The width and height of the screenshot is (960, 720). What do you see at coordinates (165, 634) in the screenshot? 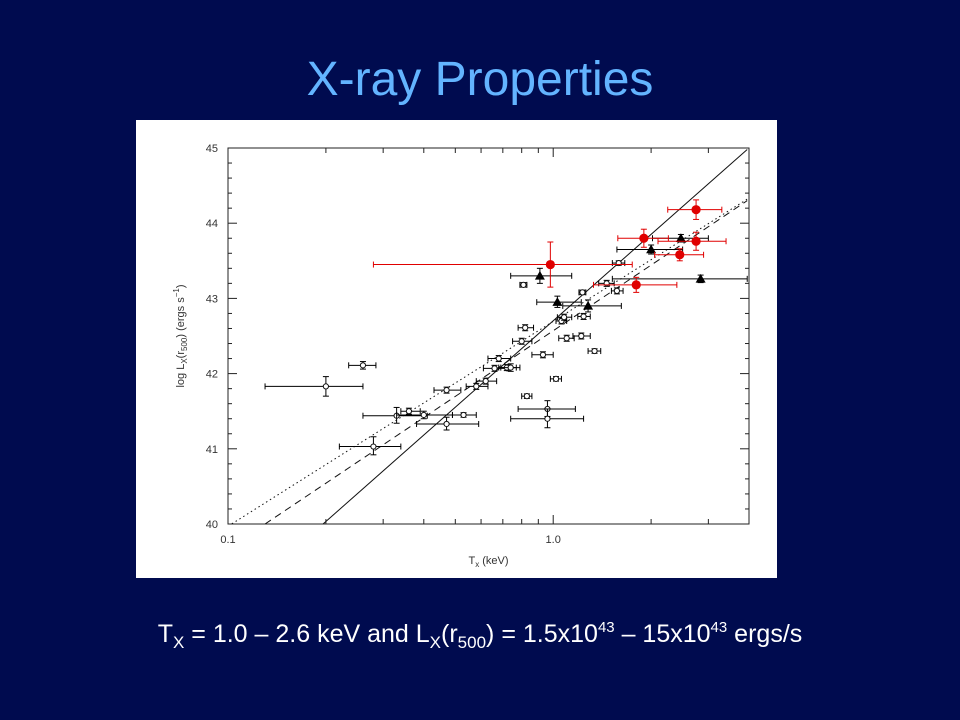
I see `caption-t-symbol: T` at bounding box center [165, 634].